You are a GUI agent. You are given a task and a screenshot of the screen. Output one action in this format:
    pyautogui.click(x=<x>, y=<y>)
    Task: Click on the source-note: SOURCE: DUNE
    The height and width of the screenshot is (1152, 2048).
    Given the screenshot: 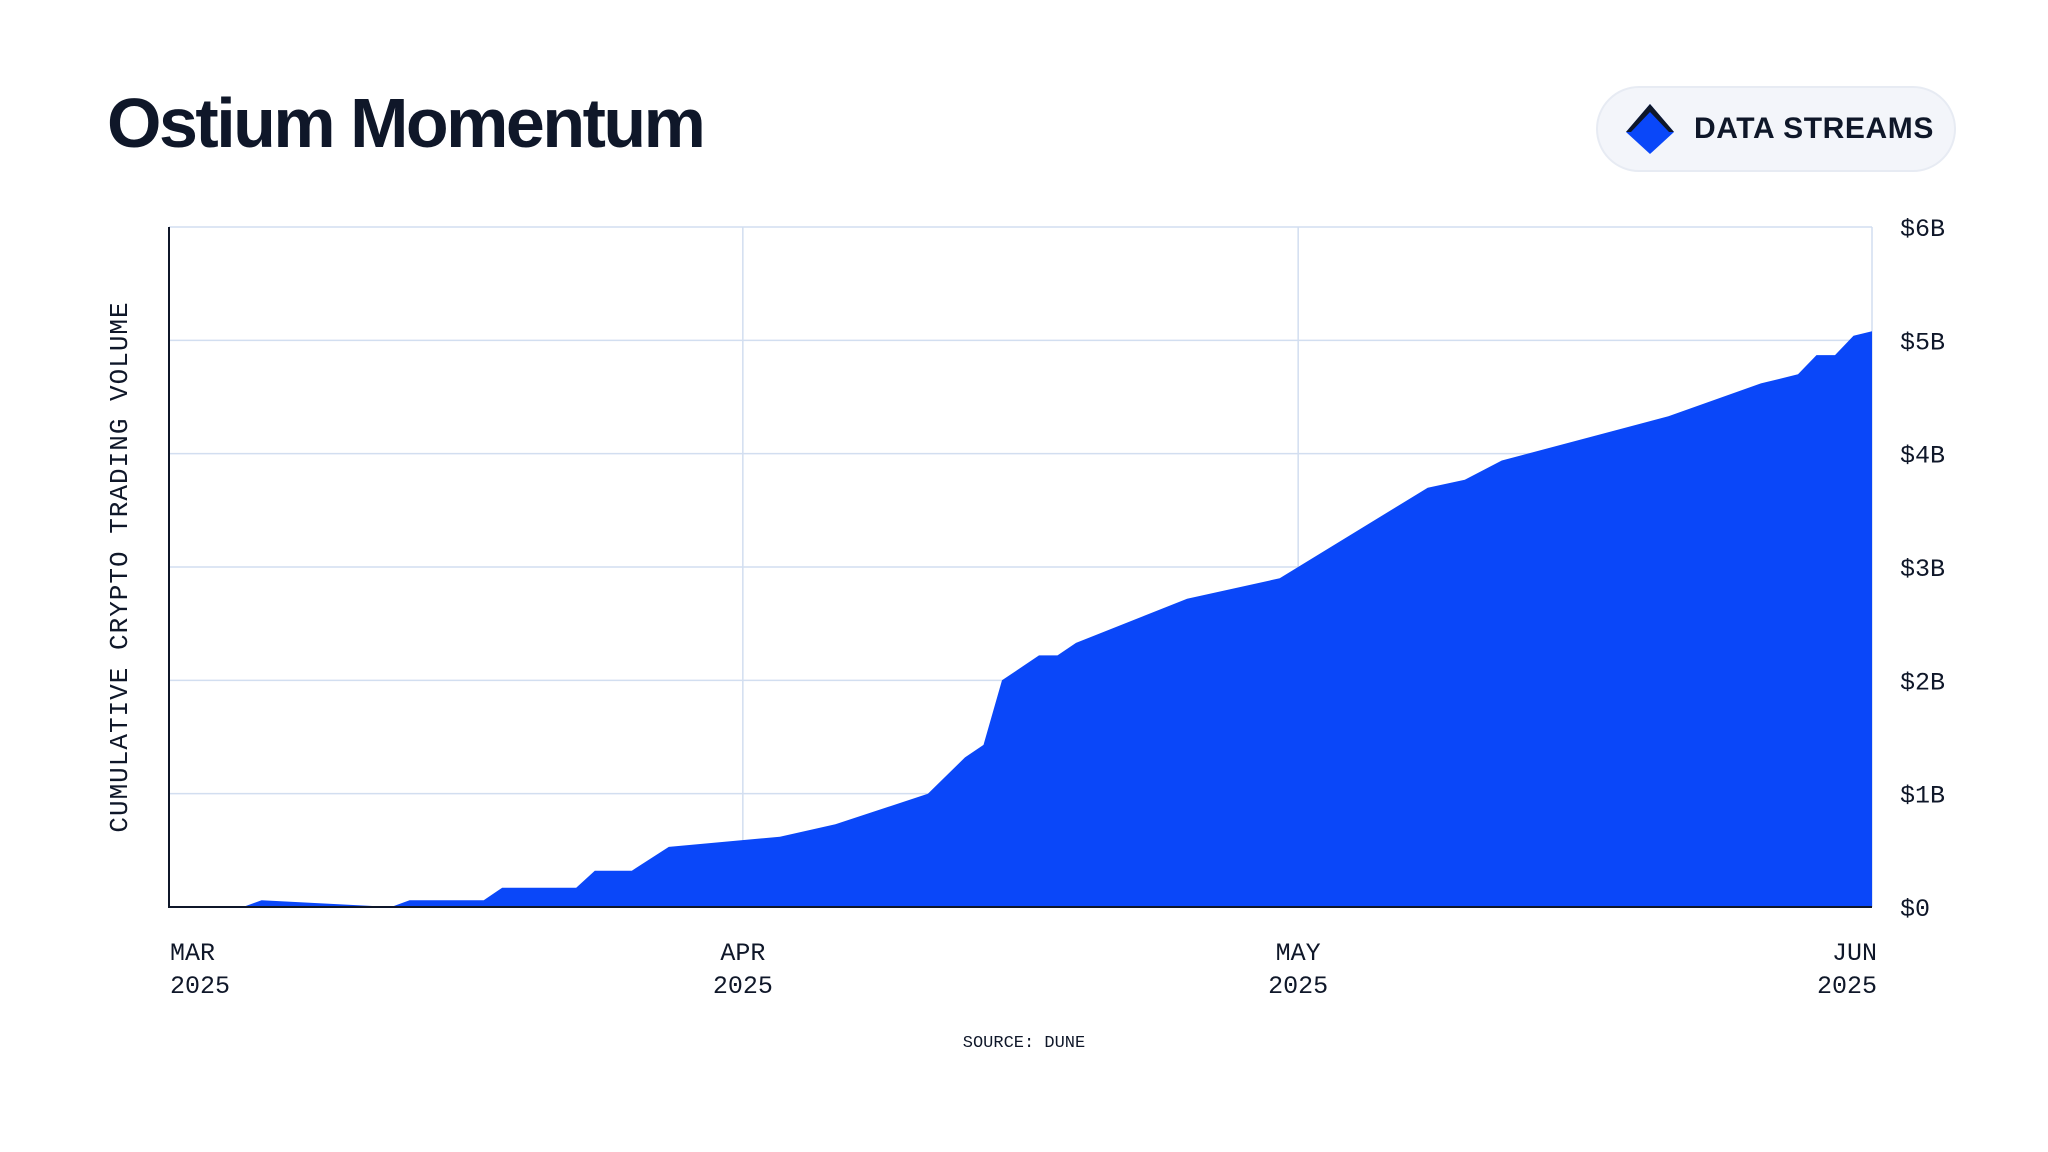 What is the action you would take?
    pyautogui.click(x=1024, y=1043)
    